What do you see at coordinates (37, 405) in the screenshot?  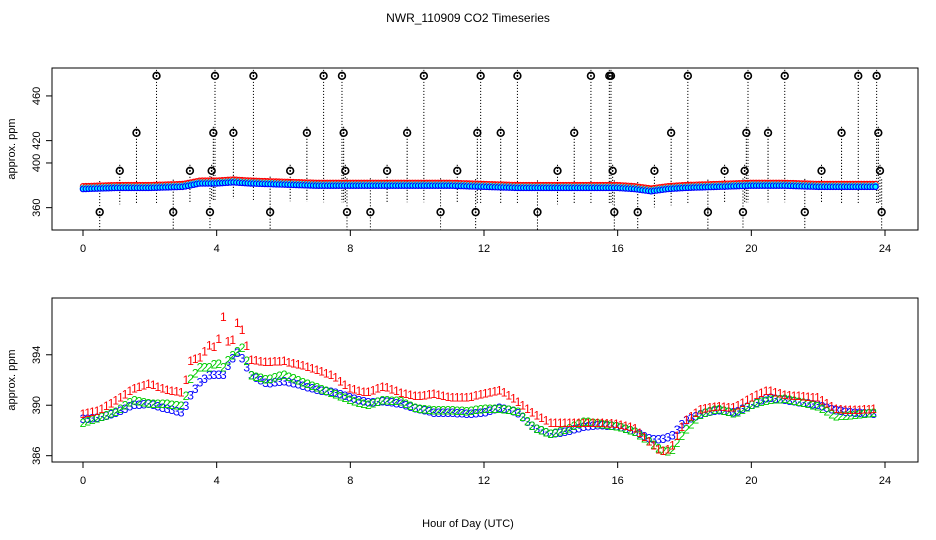 I see `y-tick-label: 390` at bounding box center [37, 405].